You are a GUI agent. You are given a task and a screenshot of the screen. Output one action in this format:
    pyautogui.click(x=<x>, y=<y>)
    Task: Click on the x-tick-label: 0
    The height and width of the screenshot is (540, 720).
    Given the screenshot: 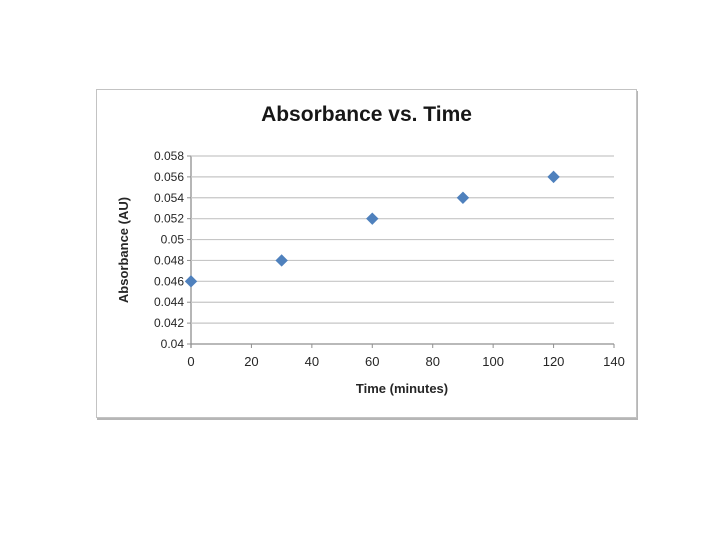 What is the action you would take?
    pyautogui.click(x=190, y=361)
    